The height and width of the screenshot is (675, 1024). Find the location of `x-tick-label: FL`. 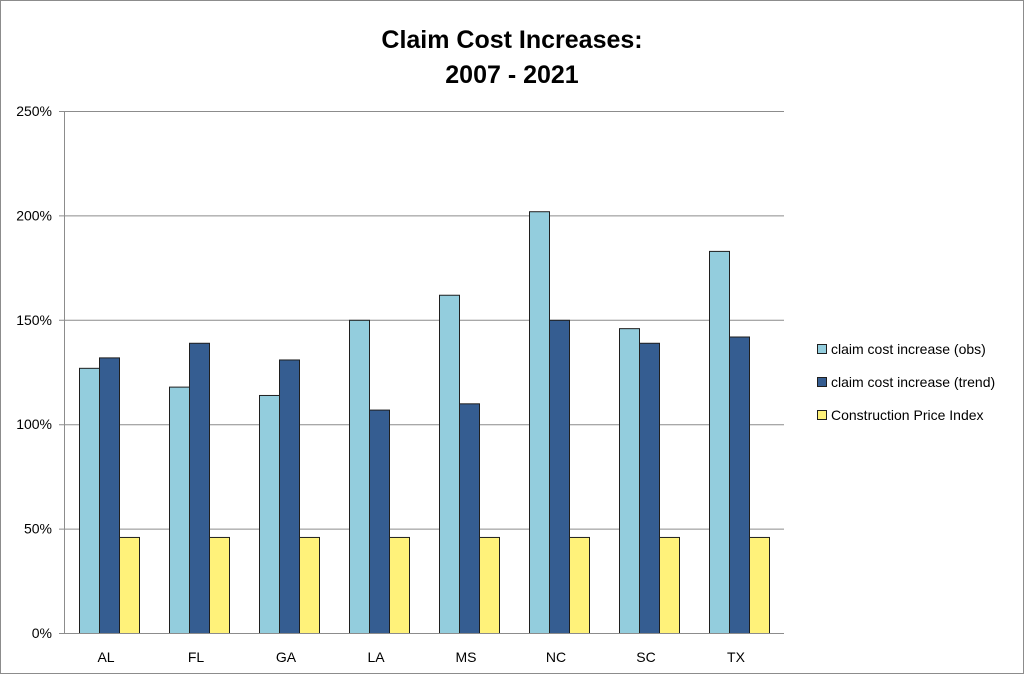

x-tick-label: FL is located at coordinates (196, 657).